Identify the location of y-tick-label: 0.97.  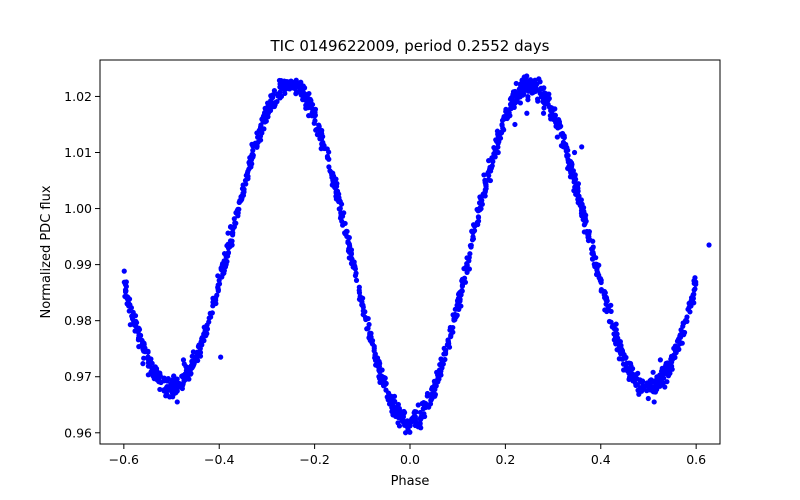
(78, 376).